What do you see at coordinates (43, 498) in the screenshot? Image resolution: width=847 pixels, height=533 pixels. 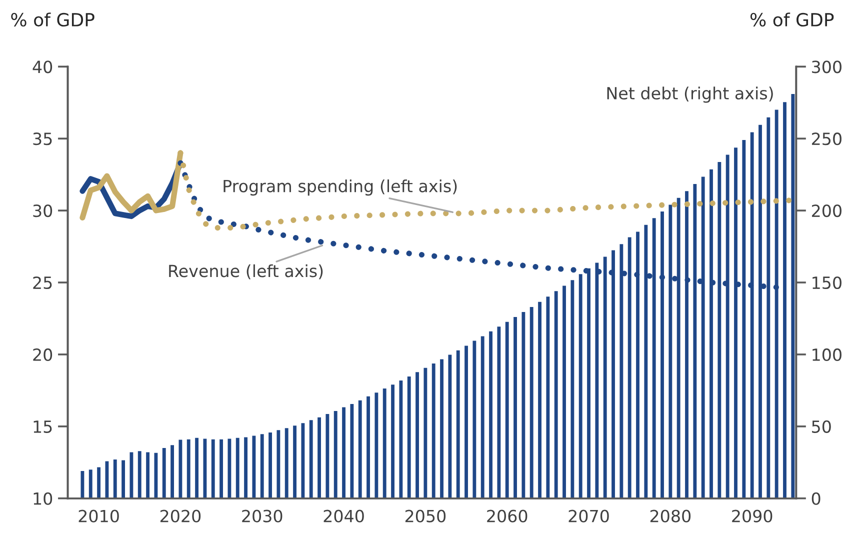 I see `y-tick-label: 10` at bounding box center [43, 498].